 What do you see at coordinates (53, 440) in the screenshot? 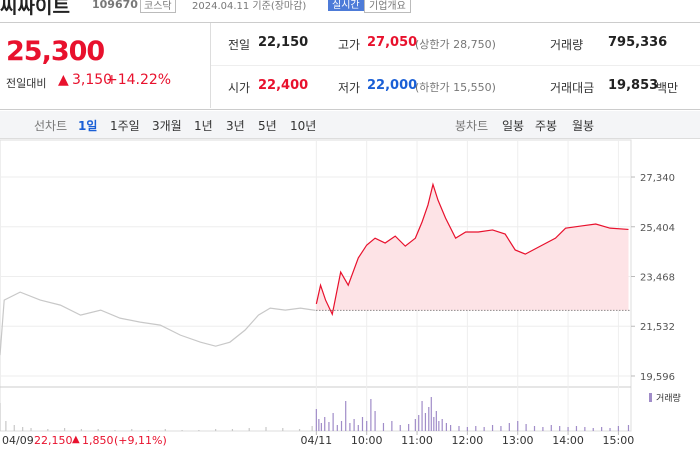
I see `footer-close: 22,150` at bounding box center [53, 440].